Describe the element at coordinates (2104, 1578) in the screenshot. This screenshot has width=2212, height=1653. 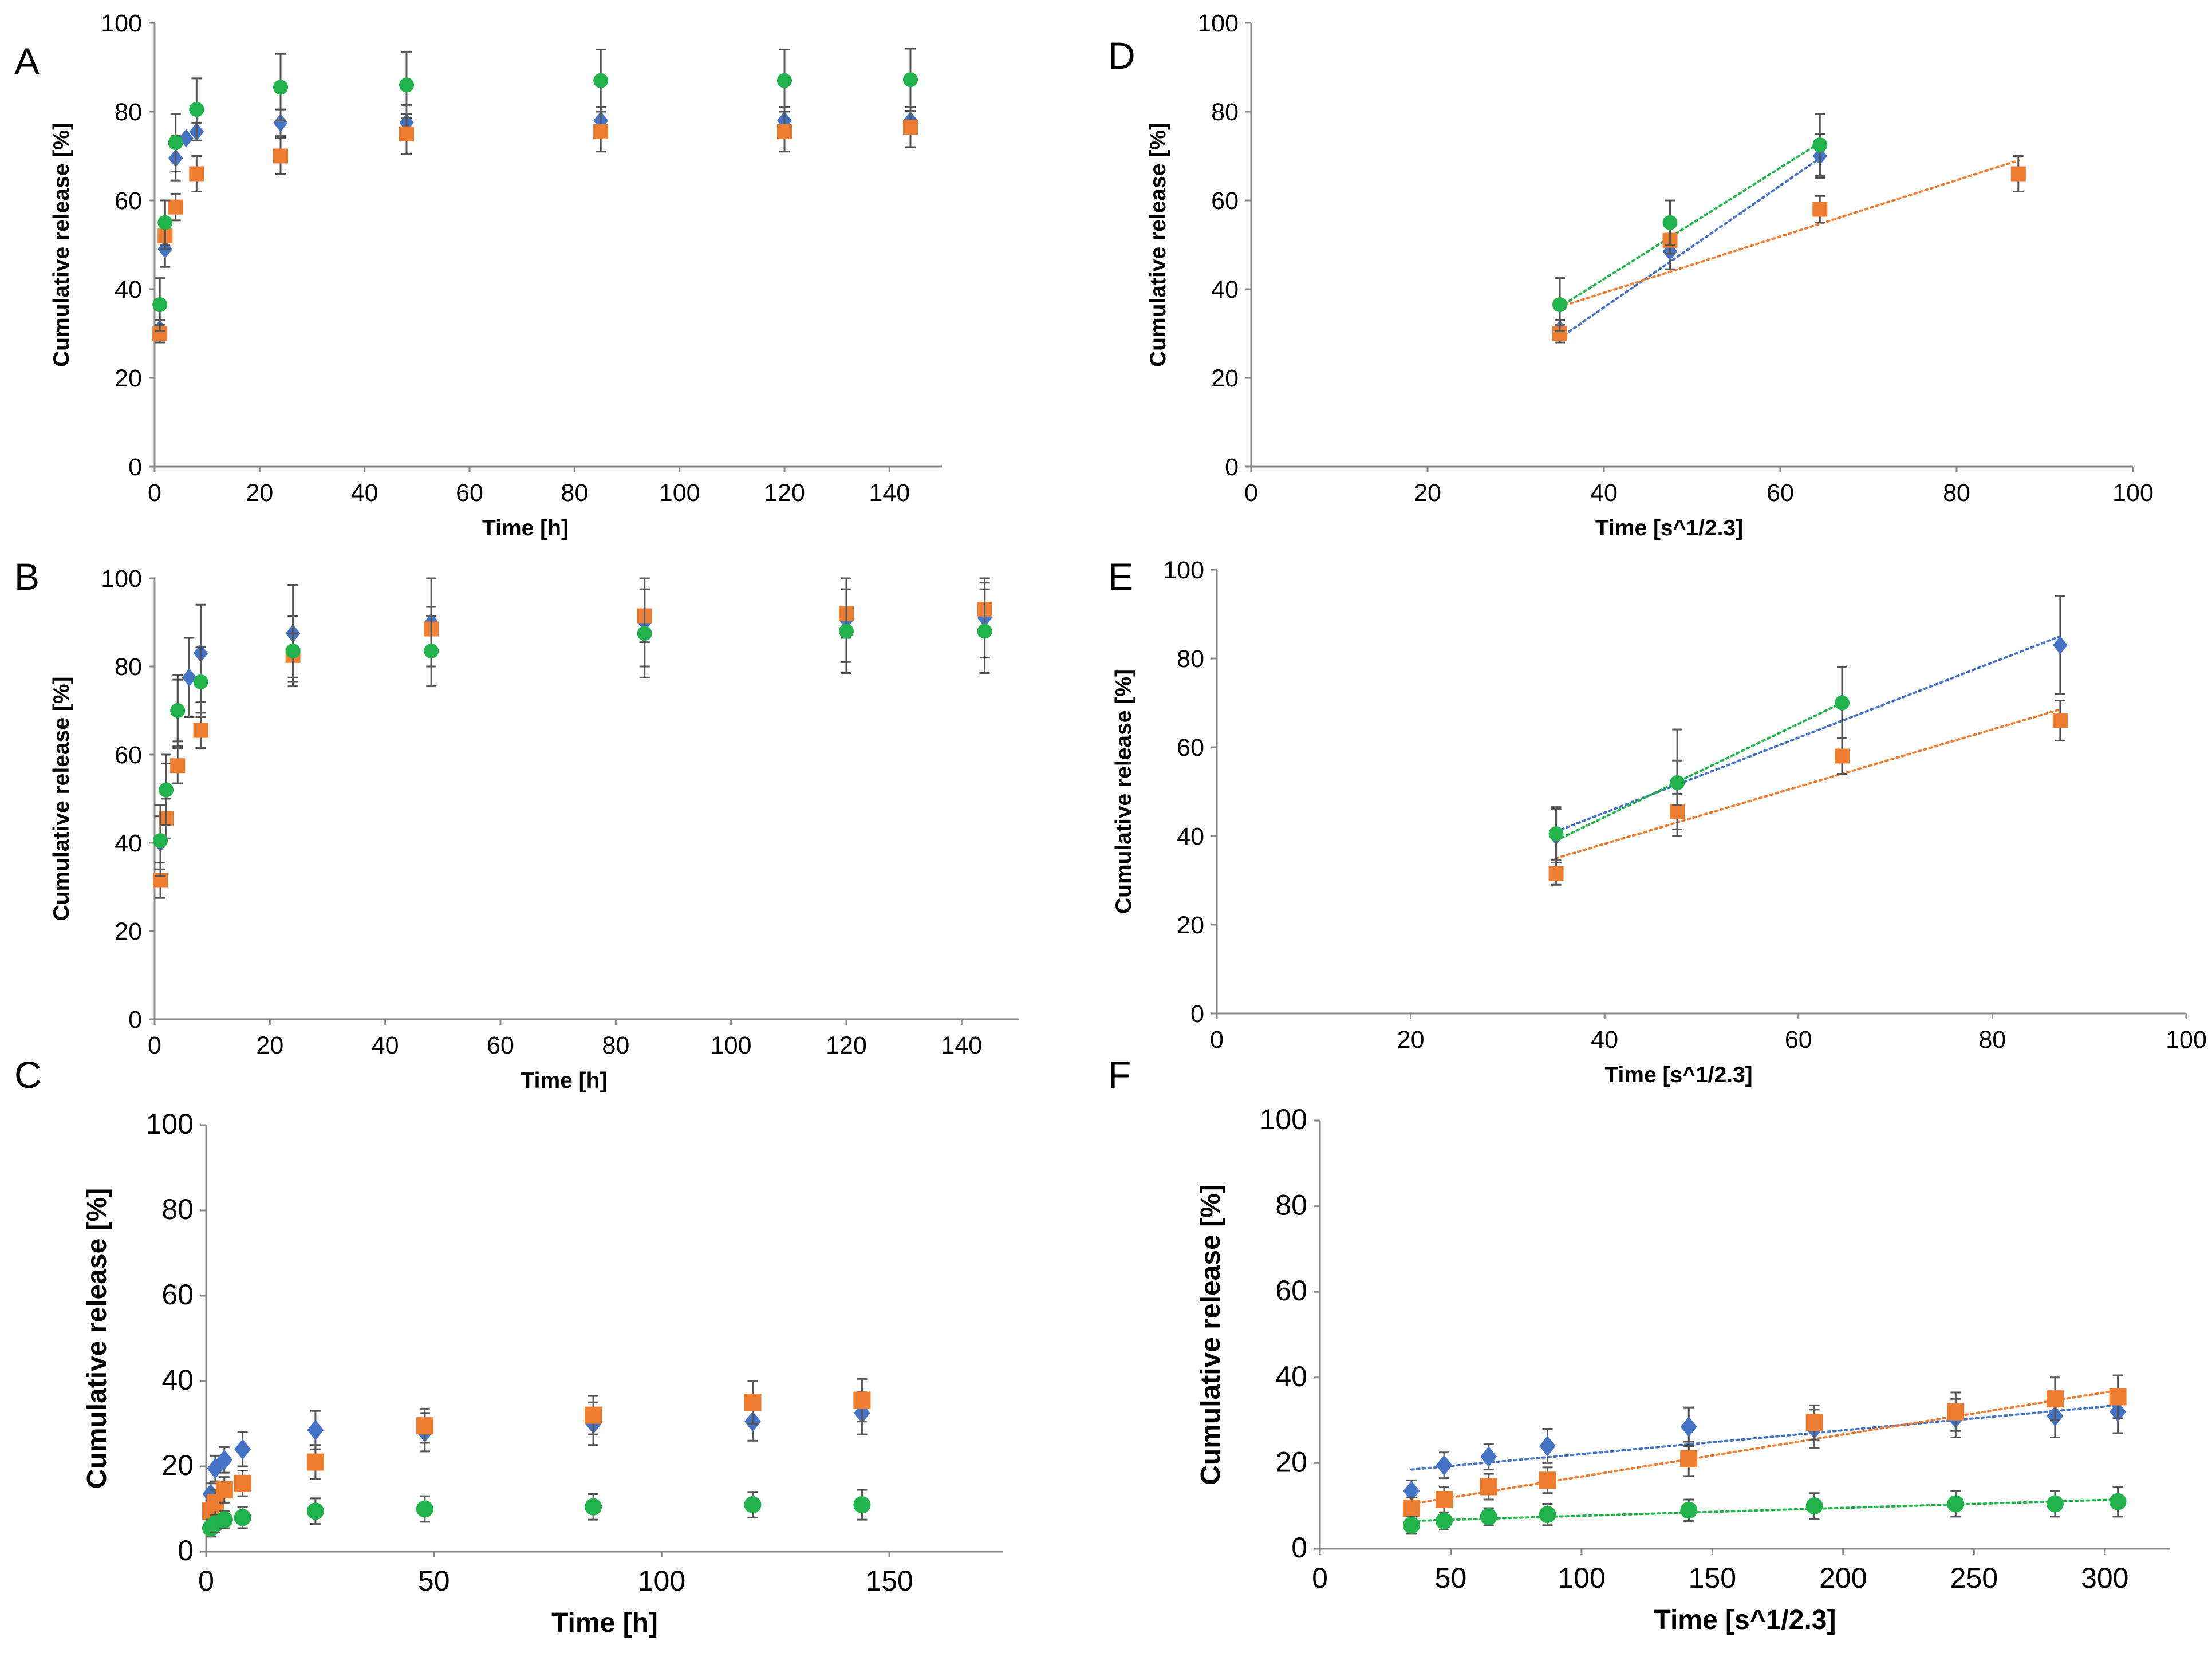
I see `x-tick-label: 300` at that location.